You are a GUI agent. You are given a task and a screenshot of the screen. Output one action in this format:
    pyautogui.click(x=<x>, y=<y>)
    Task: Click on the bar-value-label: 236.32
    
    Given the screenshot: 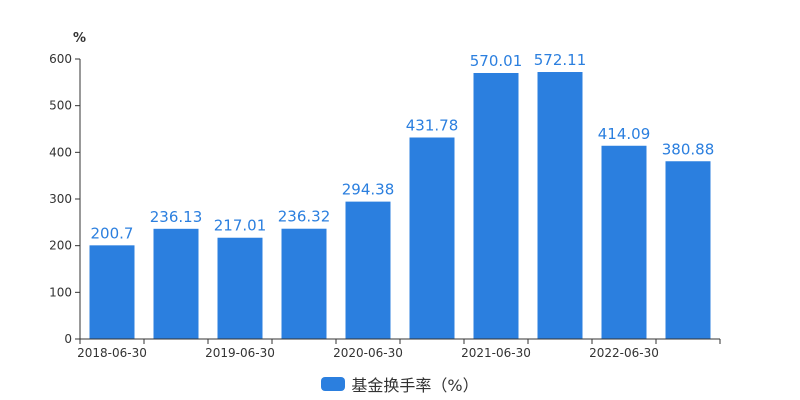 What is the action you would take?
    pyautogui.click(x=304, y=217)
    